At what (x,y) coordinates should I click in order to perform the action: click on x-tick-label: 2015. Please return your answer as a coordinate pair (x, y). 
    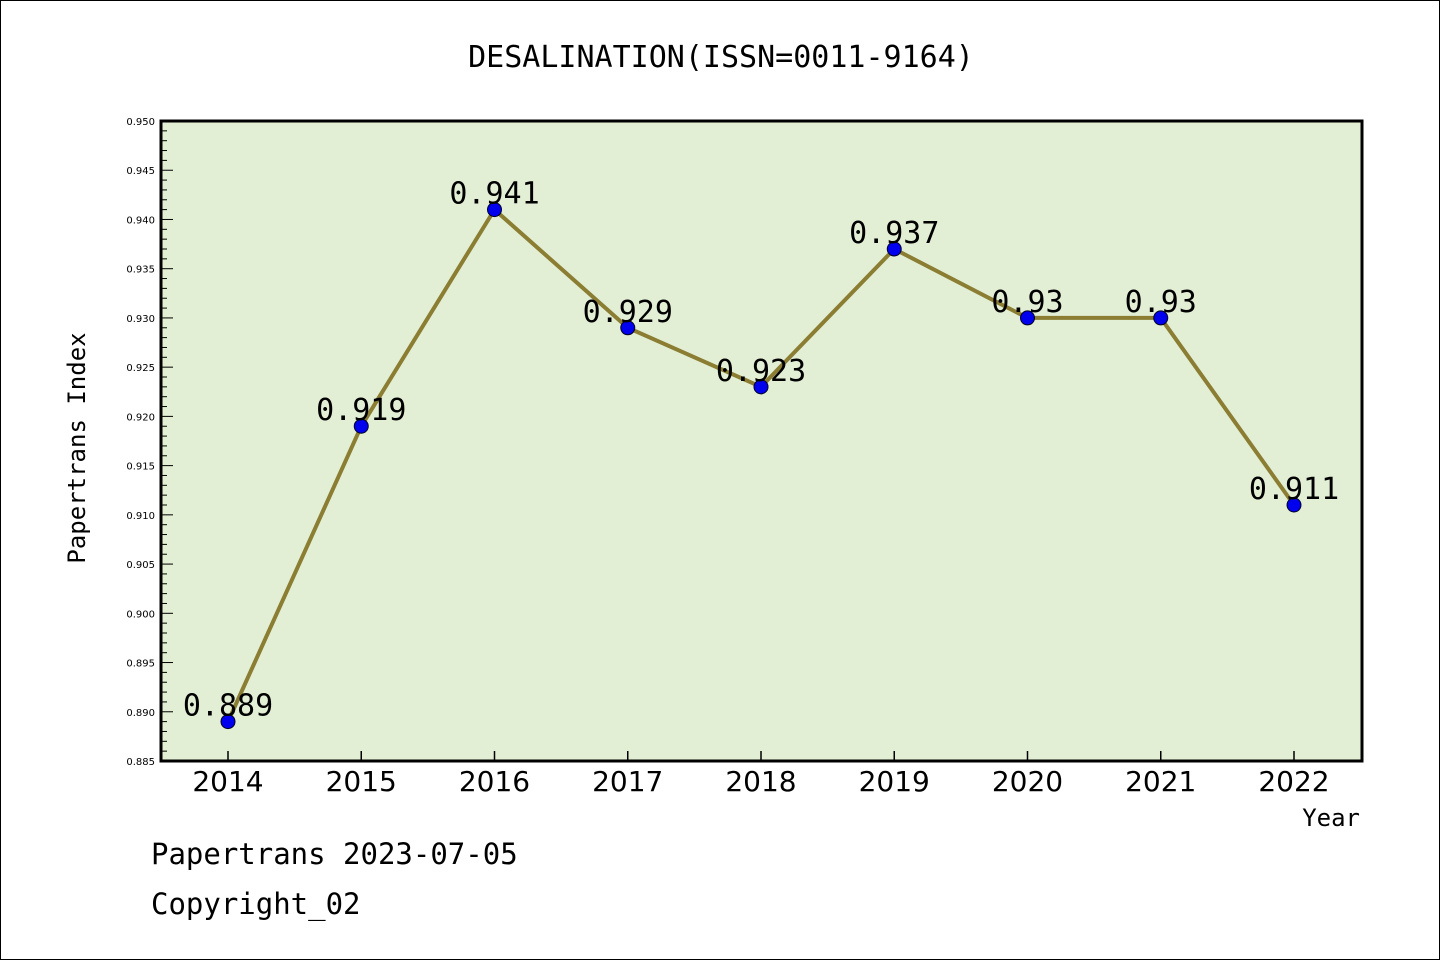
    Looking at the image, I should click on (361, 781).